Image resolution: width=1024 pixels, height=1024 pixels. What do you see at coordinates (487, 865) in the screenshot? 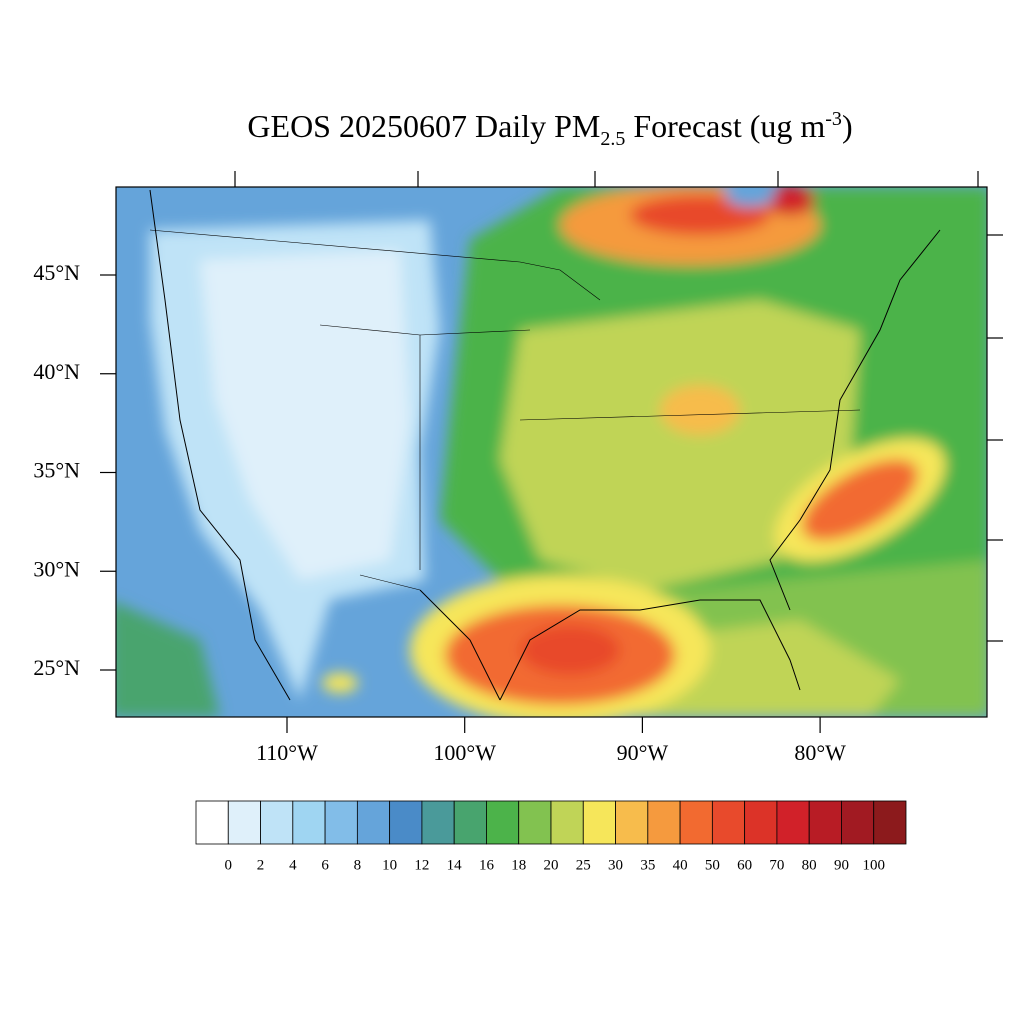
I see `colorbar-label: 16` at bounding box center [487, 865].